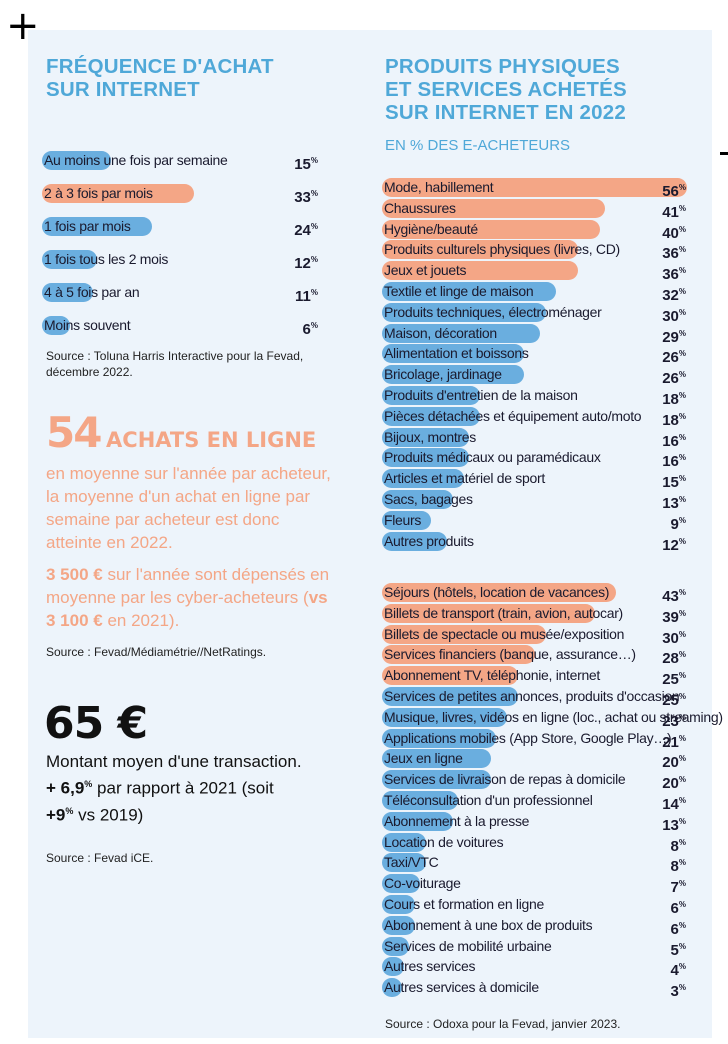 This screenshot has height=1044, width=728. I want to click on bar-label: Abonnement TV, téléphonie, internet, so click(492, 675).